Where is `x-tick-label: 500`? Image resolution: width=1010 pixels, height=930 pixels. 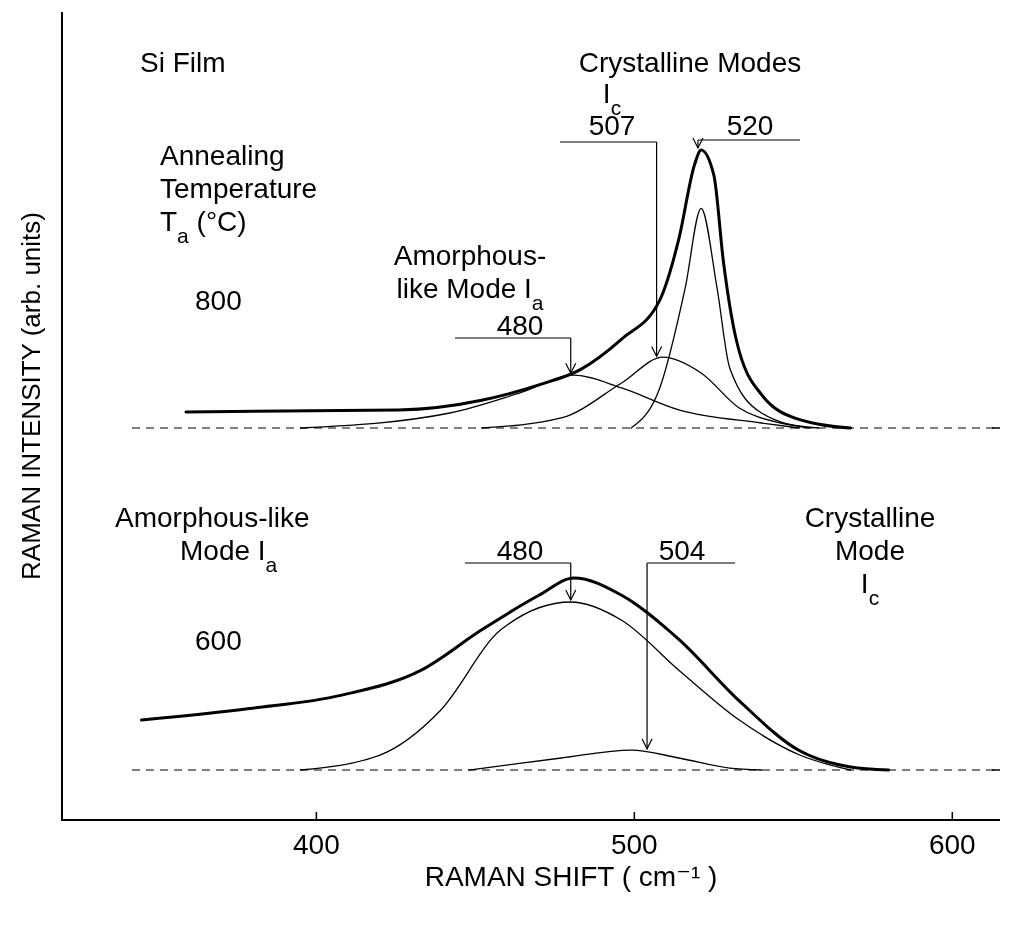 x-tick-label: 500 is located at coordinates (634, 844).